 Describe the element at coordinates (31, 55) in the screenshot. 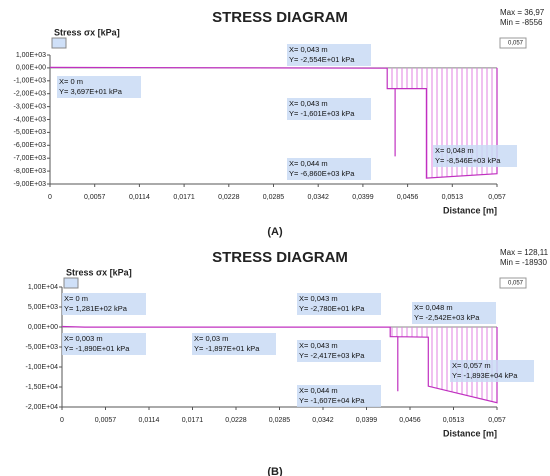

I see `y-tick-label: 1,00E+03` at that location.